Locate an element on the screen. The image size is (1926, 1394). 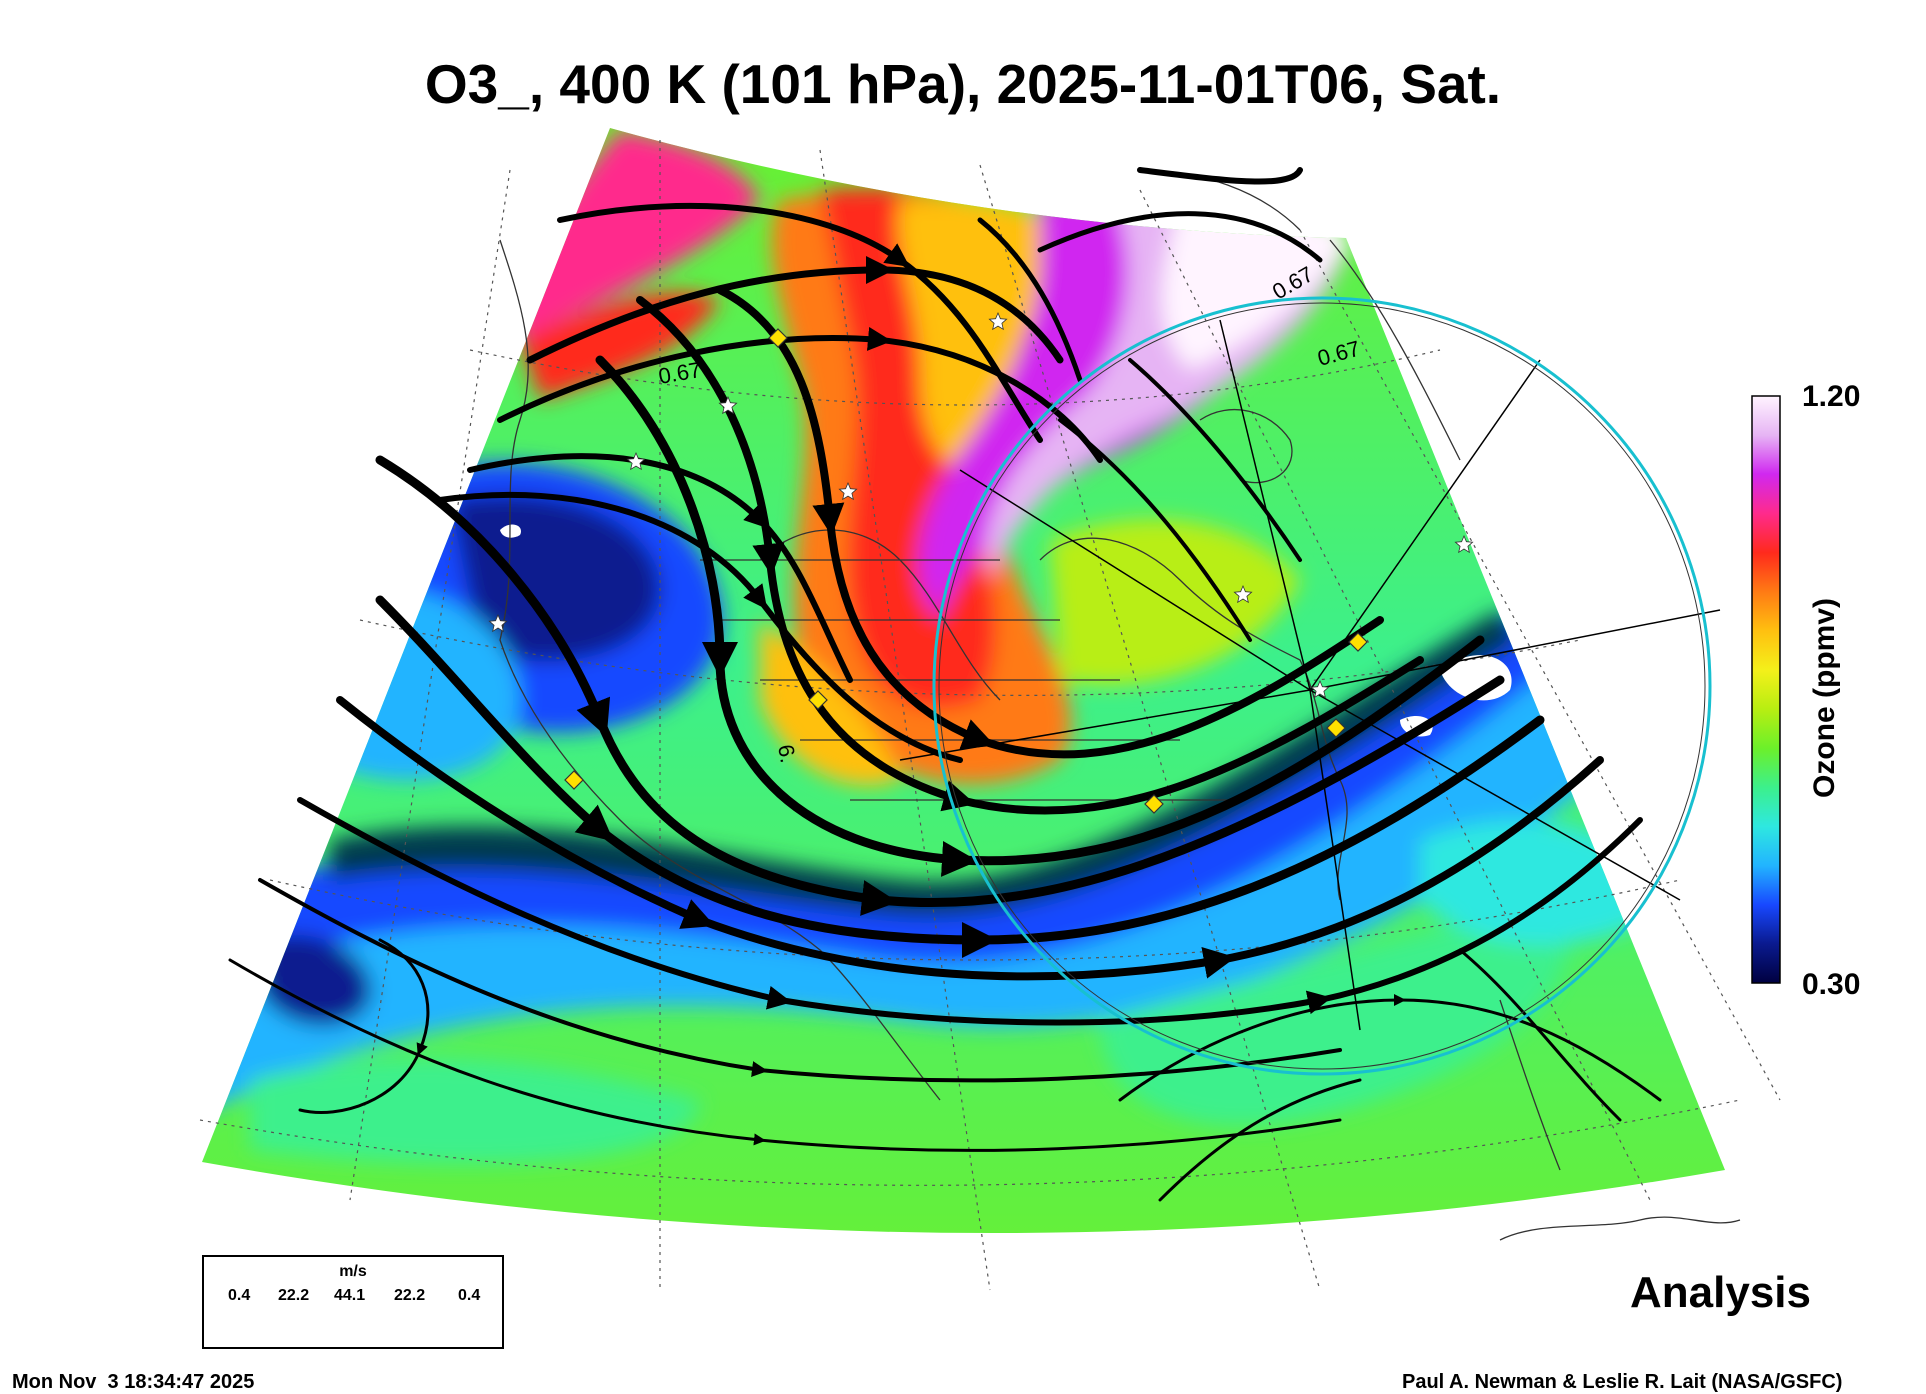
colorbar-title: Ozone (ppmv) is located at coordinates (1824, 698).